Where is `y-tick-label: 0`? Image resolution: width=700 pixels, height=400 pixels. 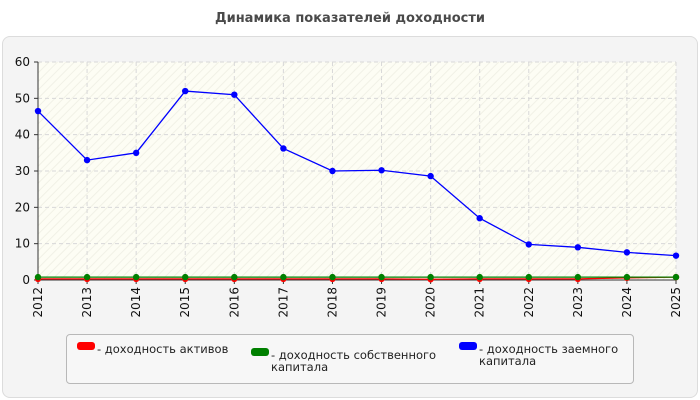
y-tick-label: 0 is located at coordinates (26, 280).